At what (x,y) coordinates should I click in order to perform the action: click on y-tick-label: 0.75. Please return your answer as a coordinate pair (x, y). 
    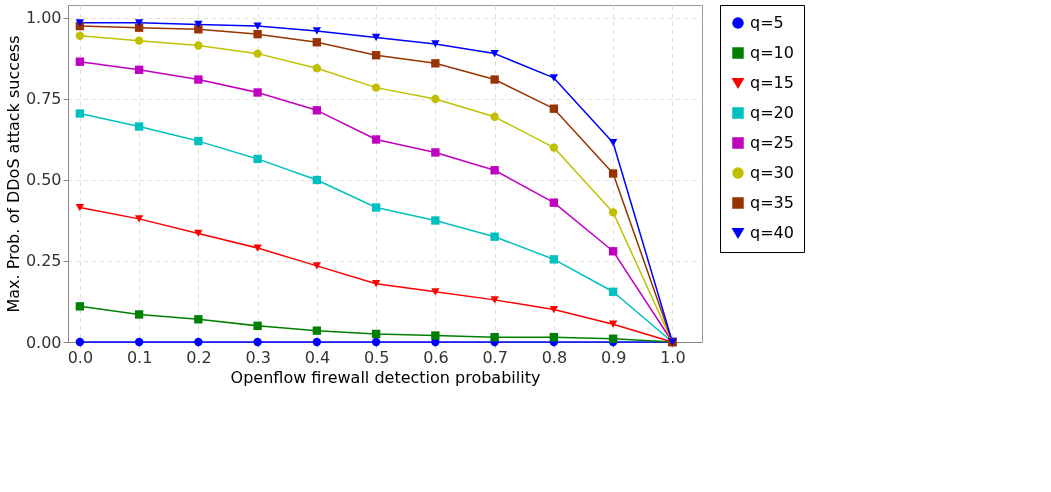
    Looking at the image, I should click on (43, 99).